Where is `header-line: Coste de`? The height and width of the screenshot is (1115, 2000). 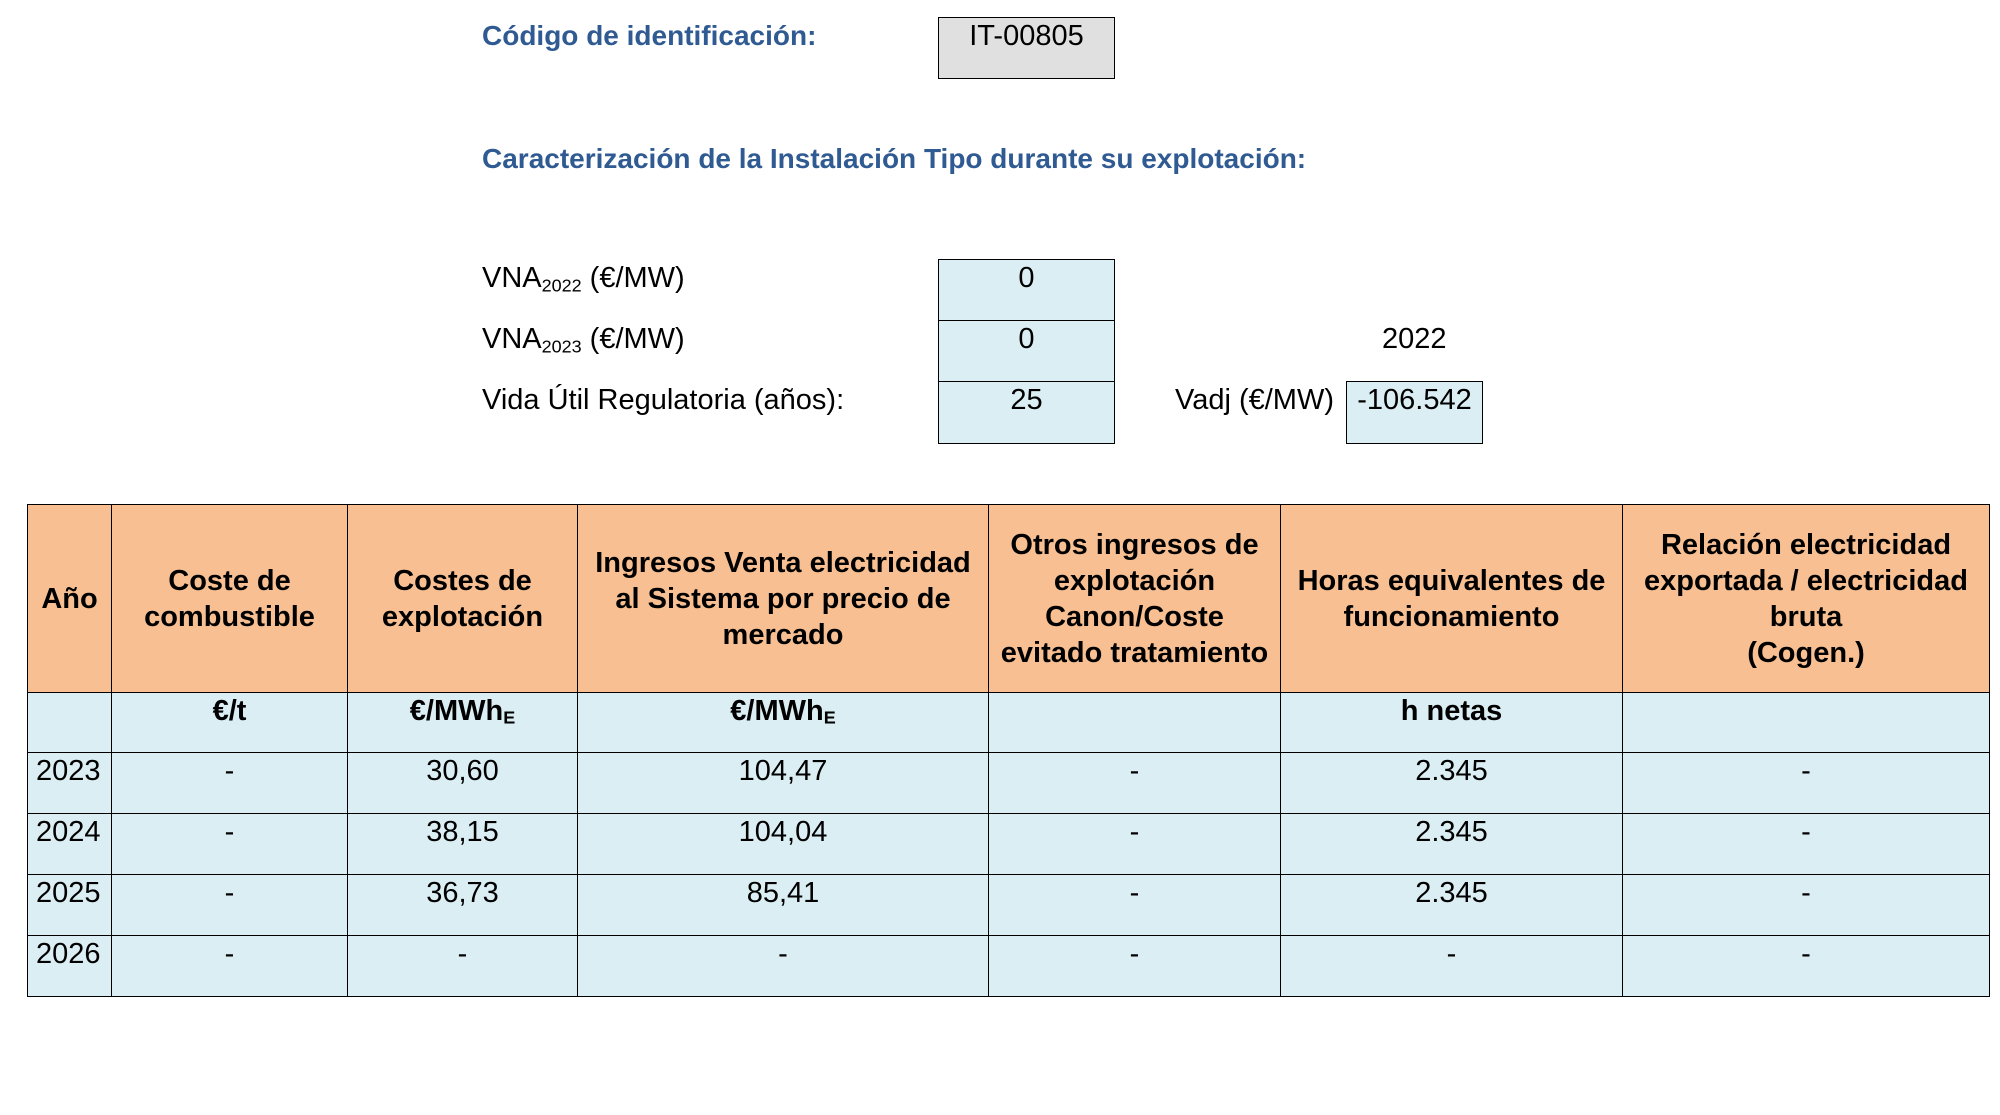 header-line: Coste de is located at coordinates (229, 580).